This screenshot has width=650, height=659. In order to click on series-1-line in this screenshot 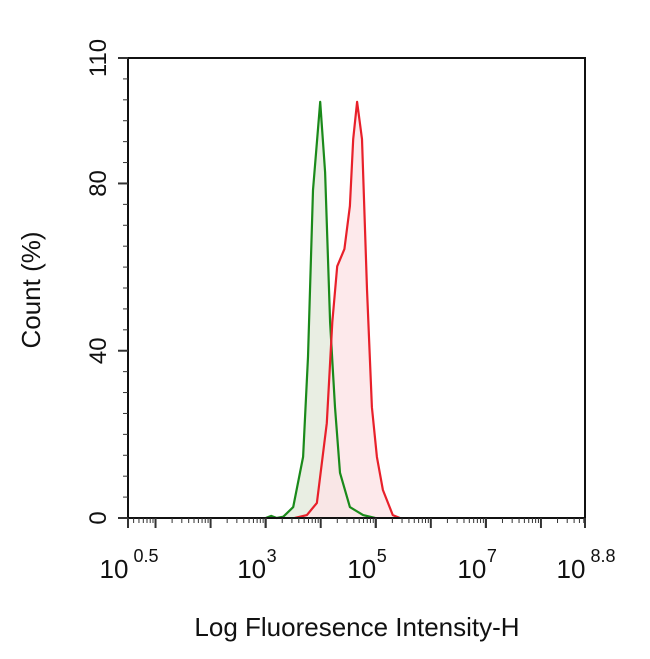, I will do `click(347, 310)`.